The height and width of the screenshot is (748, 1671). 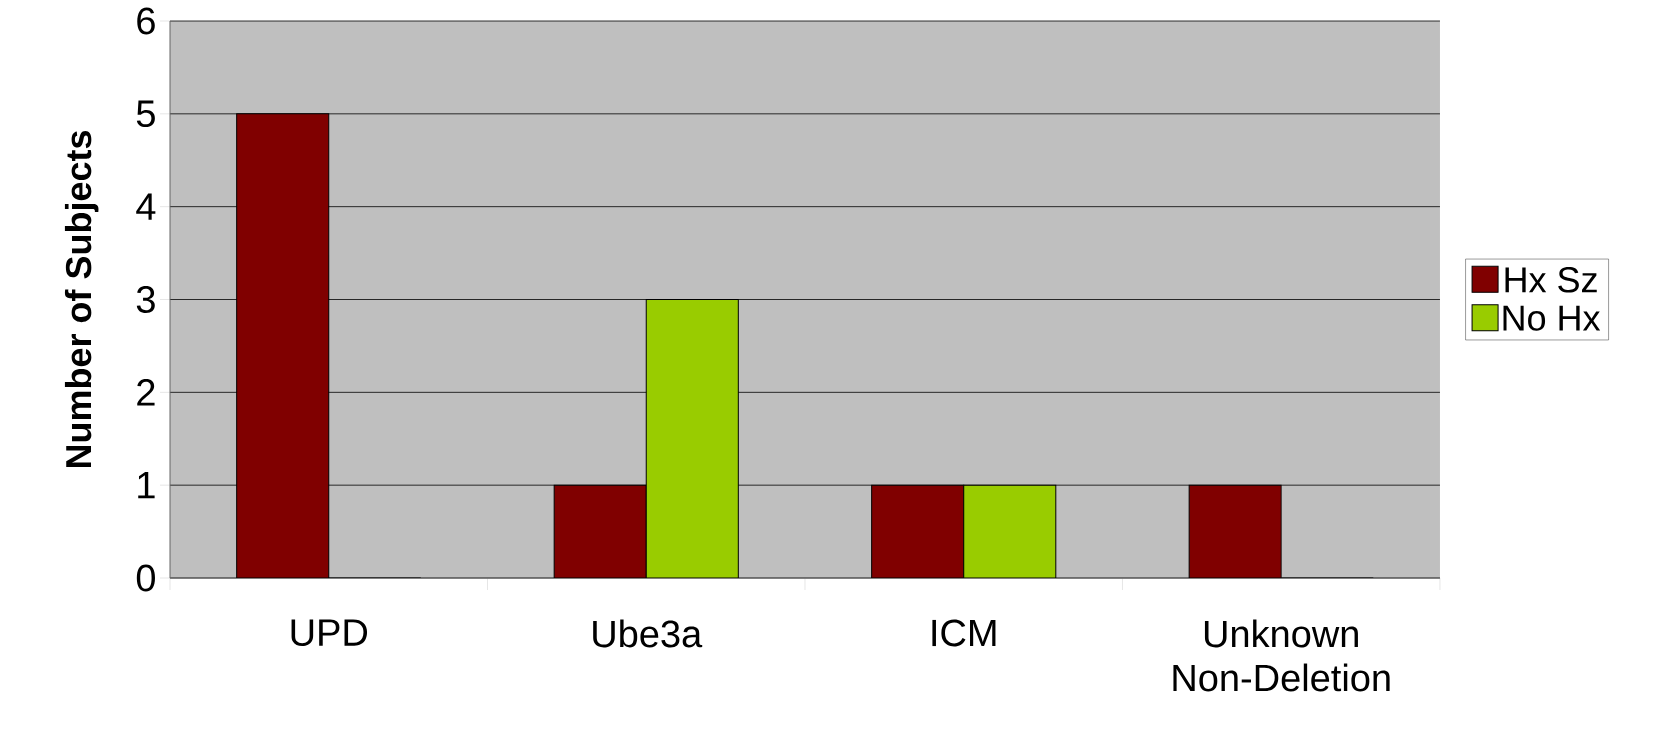 I want to click on y-tick-label: 0, so click(x=145, y=578).